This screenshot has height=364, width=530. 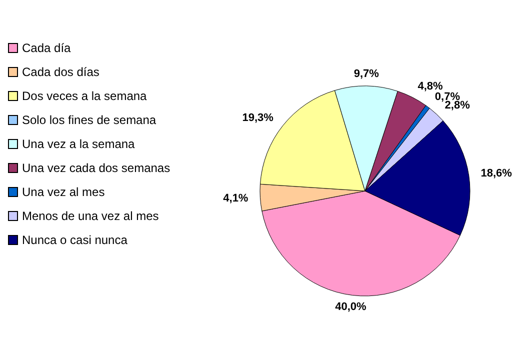 I want to click on legend-label: Dos veces a la semana, so click(x=84, y=96).